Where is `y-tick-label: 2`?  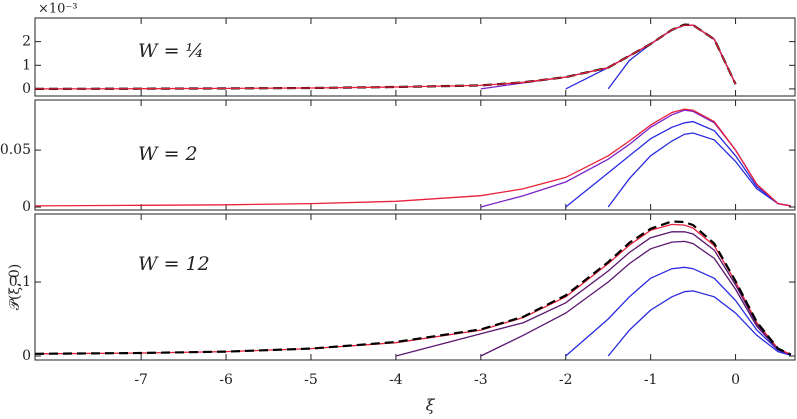
y-tick-label: 2 is located at coordinates (26, 42).